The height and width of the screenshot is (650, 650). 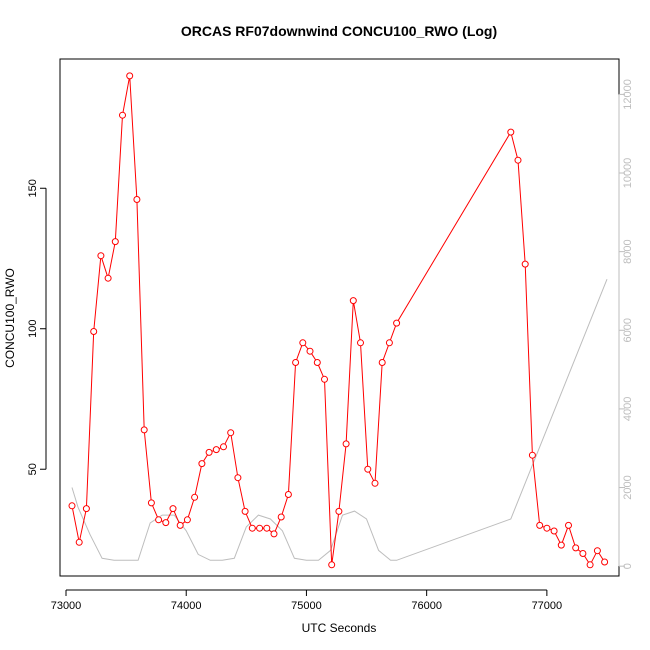 I want to click on chart-title: ORCAS RF07downwind CONCU100_RWO (Log), so click(x=339, y=31).